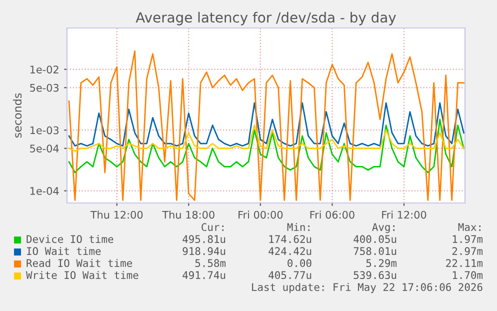  What do you see at coordinates (266, 19) in the screenshot?
I see `chart-title: Average latency for /dev/sda - by day` at bounding box center [266, 19].